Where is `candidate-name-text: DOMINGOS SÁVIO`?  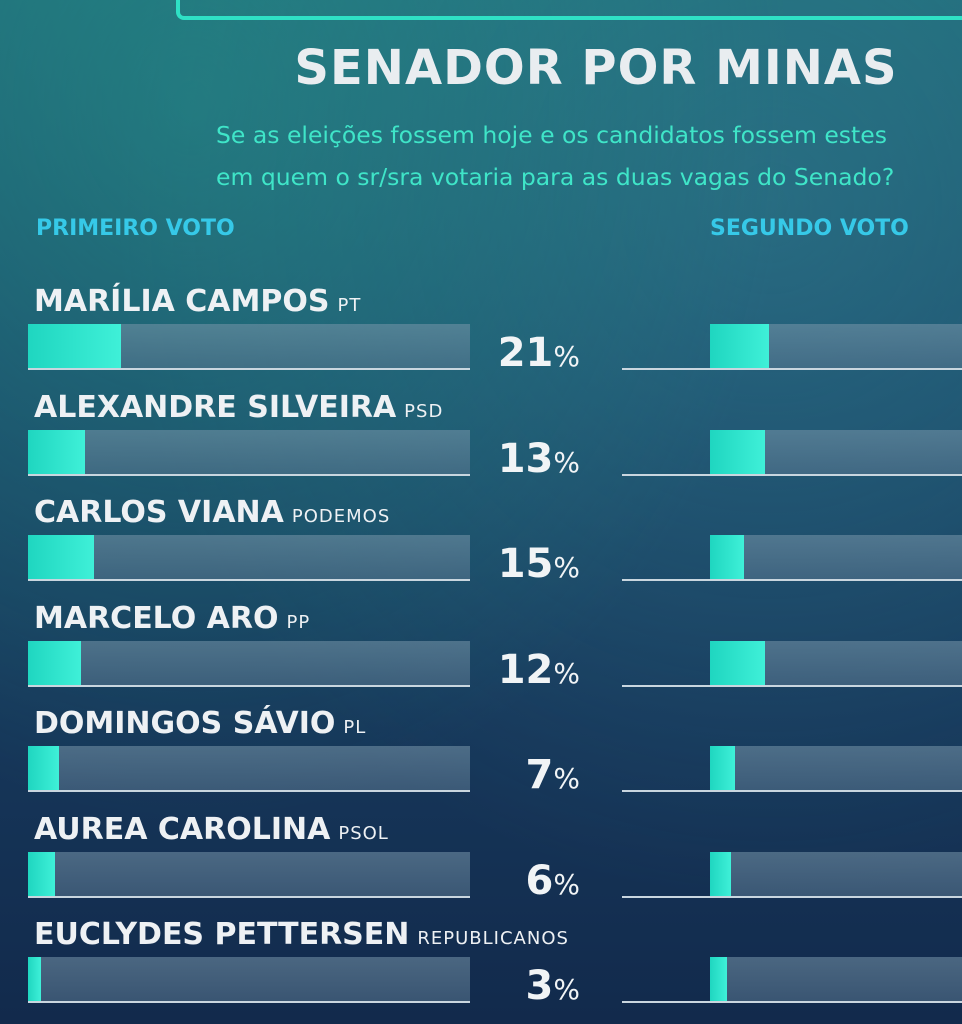 candidate-name-text: DOMINGOS SÁVIO is located at coordinates (185, 723).